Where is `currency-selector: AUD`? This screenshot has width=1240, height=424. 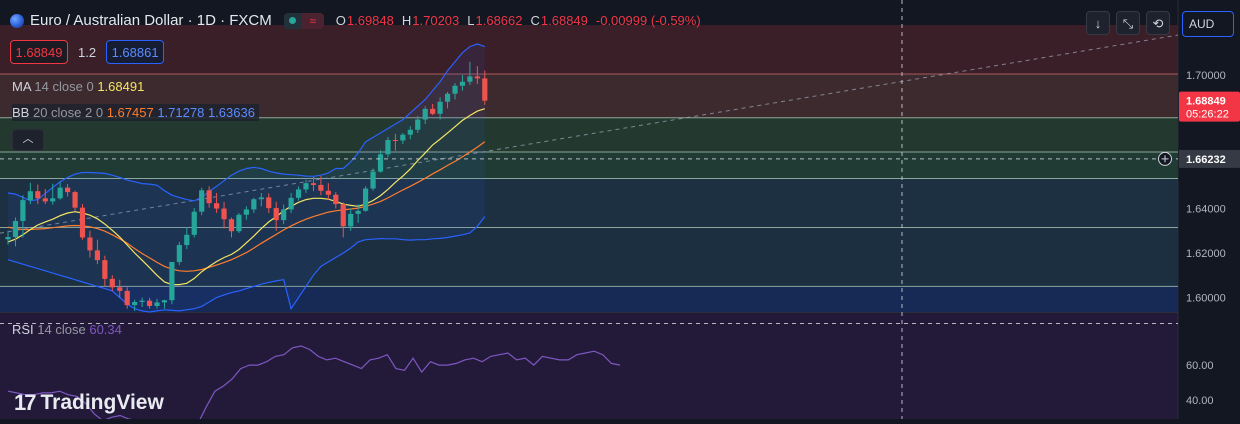
currency-selector: AUD is located at coordinates (1208, 24).